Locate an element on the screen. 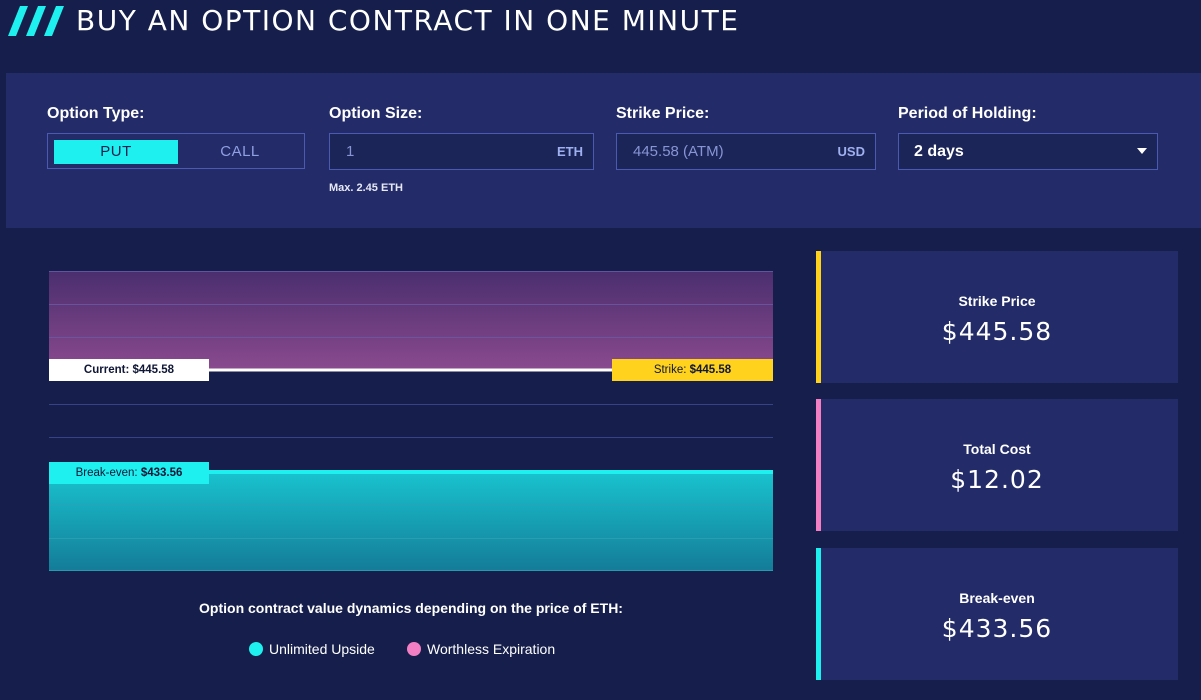 This screenshot has height=700, width=1201. current-price-chip: Current: $445.58 is located at coordinates (129, 370).